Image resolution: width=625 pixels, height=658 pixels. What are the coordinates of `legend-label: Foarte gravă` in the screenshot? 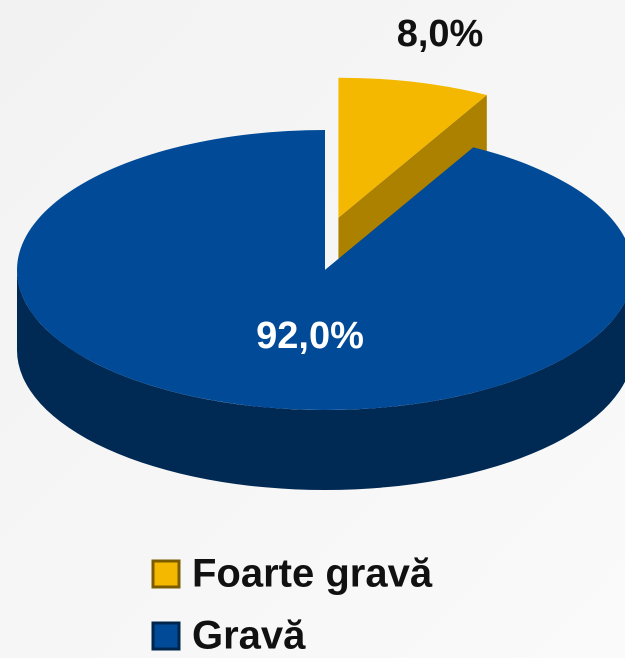 It's located at (312, 574).